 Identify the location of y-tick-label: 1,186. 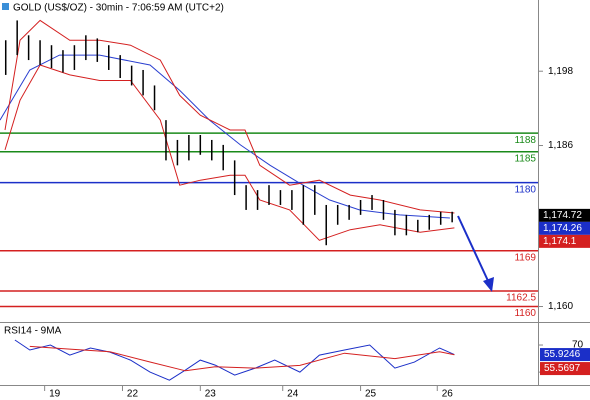
(560, 145).